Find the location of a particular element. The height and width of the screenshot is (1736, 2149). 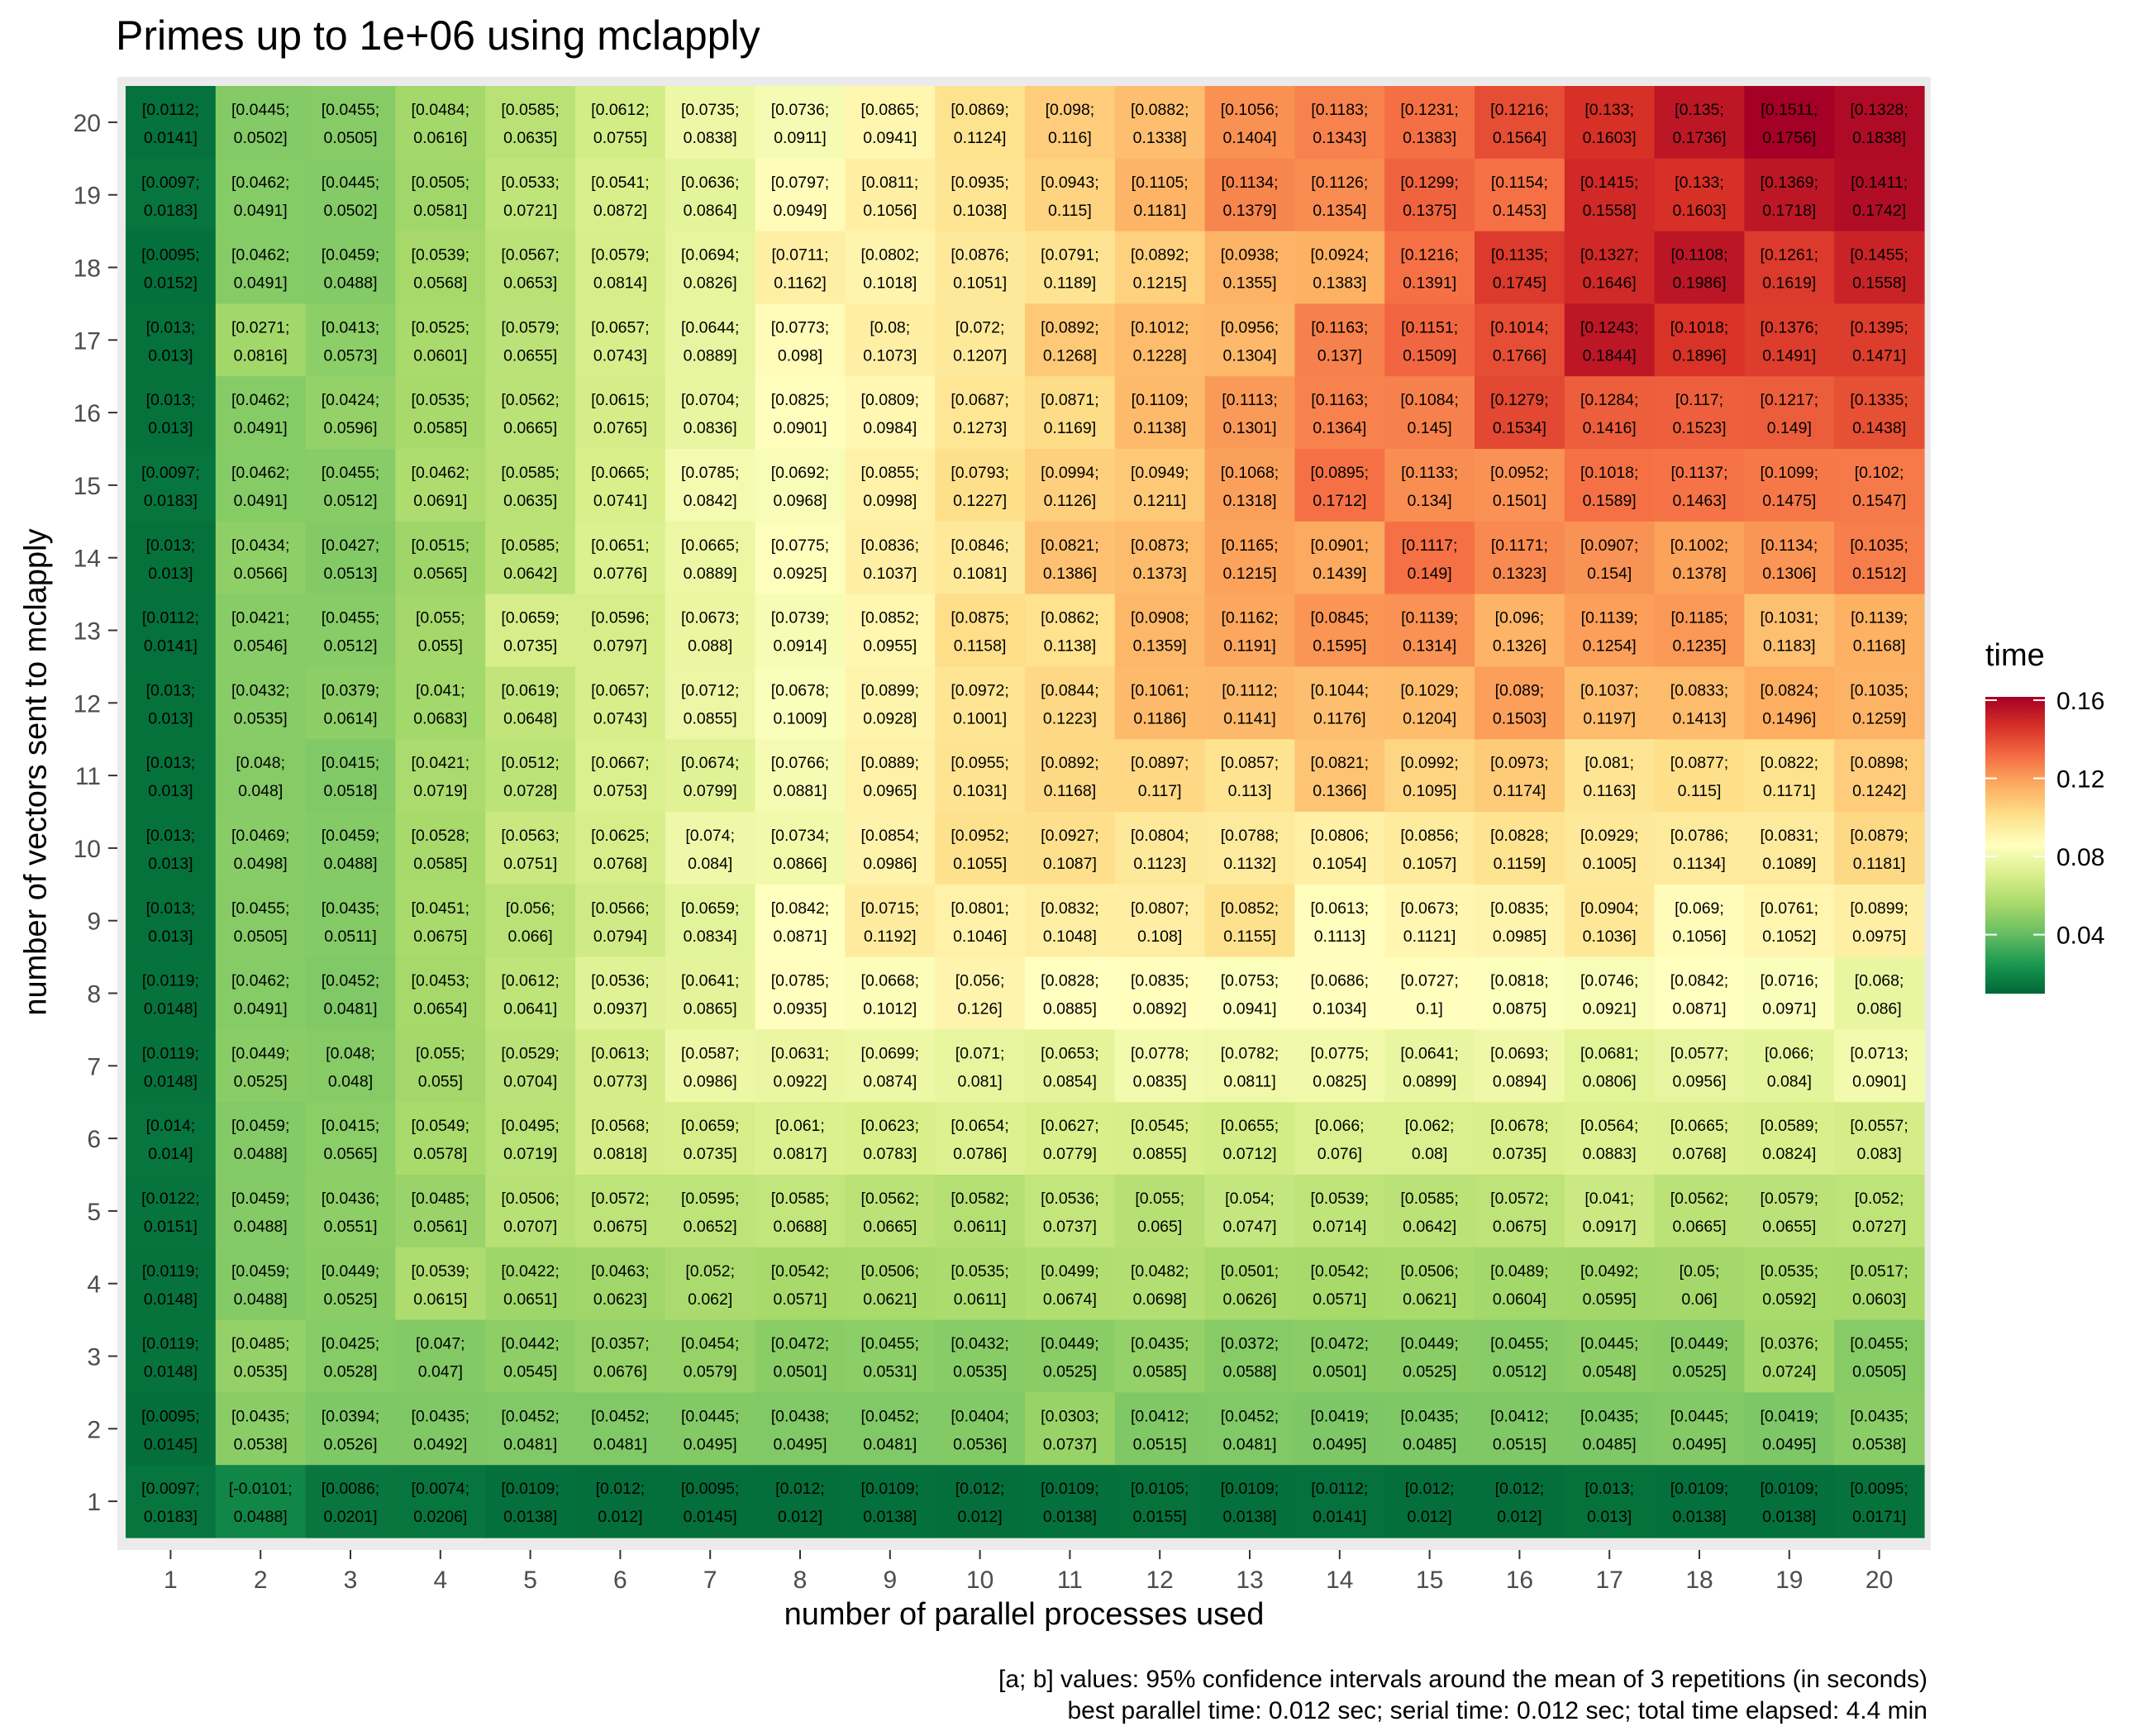

cell-label-lower: [0.0455; is located at coordinates (1879, 1344).